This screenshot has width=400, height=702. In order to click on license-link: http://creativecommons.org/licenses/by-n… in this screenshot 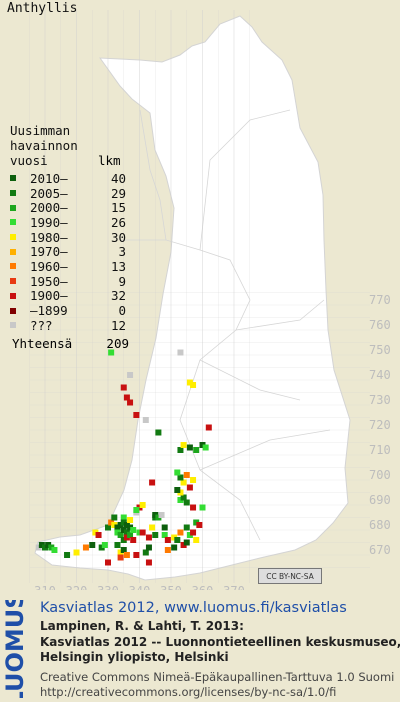, I will do `click(188, 691)`.